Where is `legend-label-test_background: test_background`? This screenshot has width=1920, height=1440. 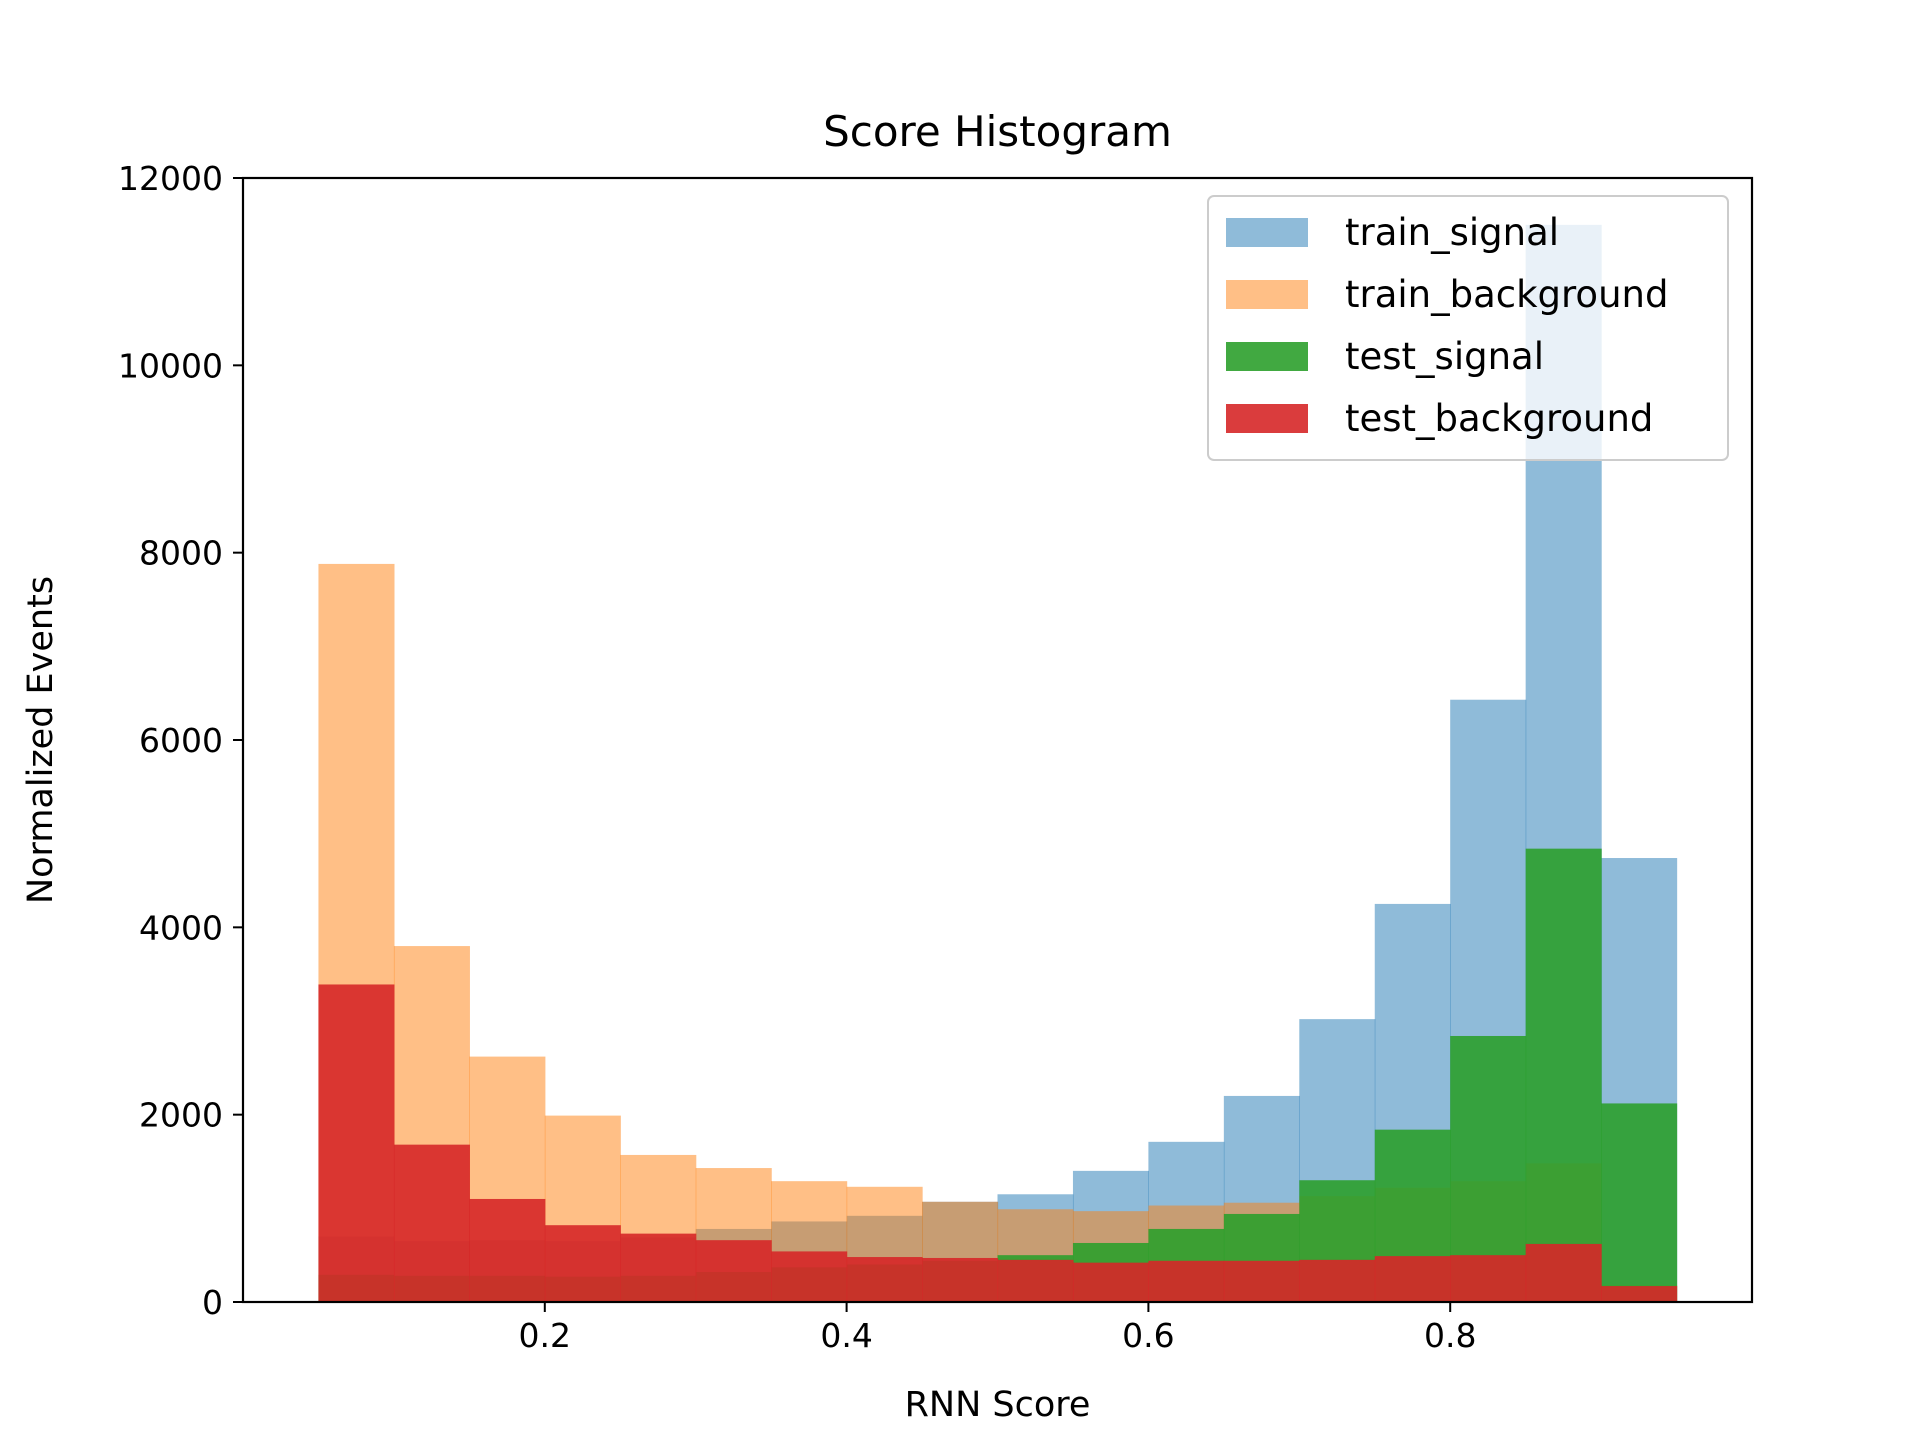 legend-label-test_background: test_background is located at coordinates (1499, 418).